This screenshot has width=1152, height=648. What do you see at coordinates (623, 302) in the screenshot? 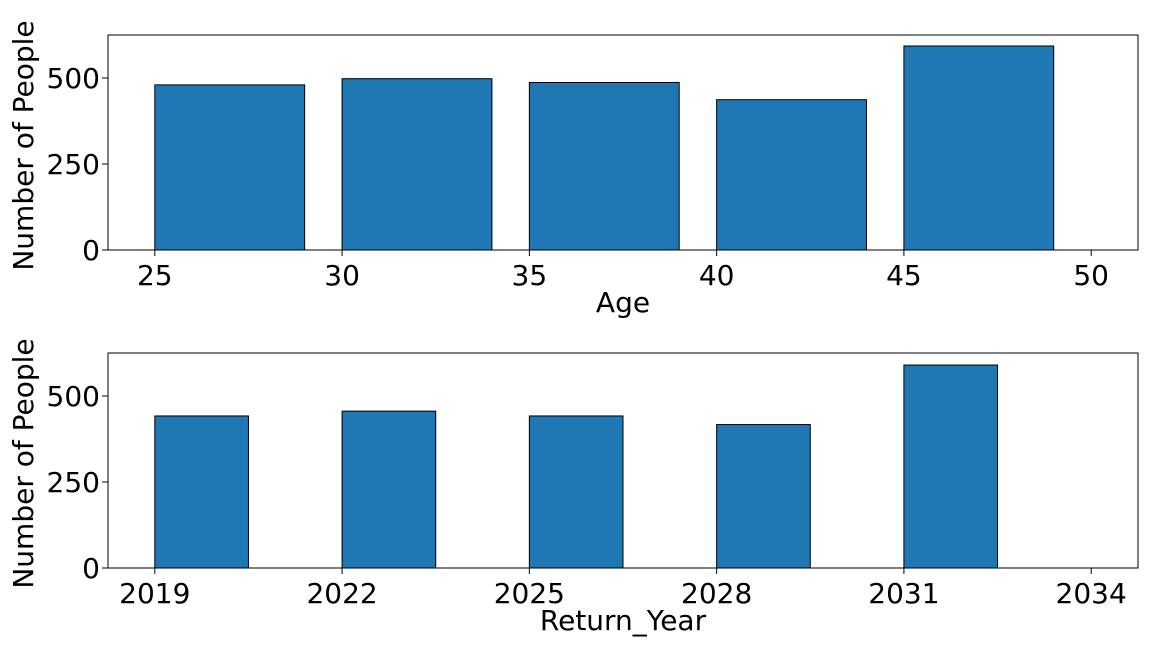
I see `x-axis-title: Age` at bounding box center [623, 302].